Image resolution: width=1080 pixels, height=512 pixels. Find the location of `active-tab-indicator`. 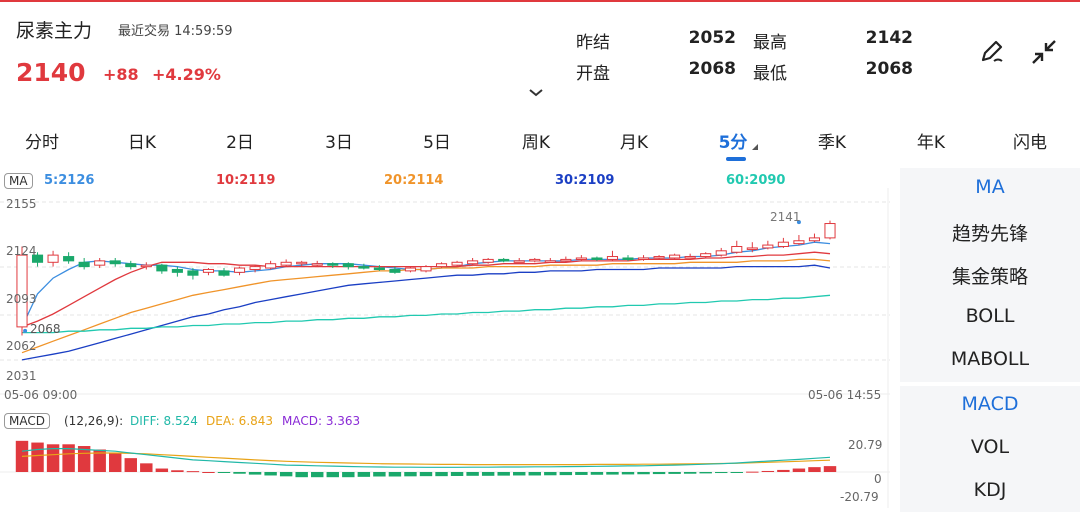

active-tab-indicator is located at coordinates (736, 159).